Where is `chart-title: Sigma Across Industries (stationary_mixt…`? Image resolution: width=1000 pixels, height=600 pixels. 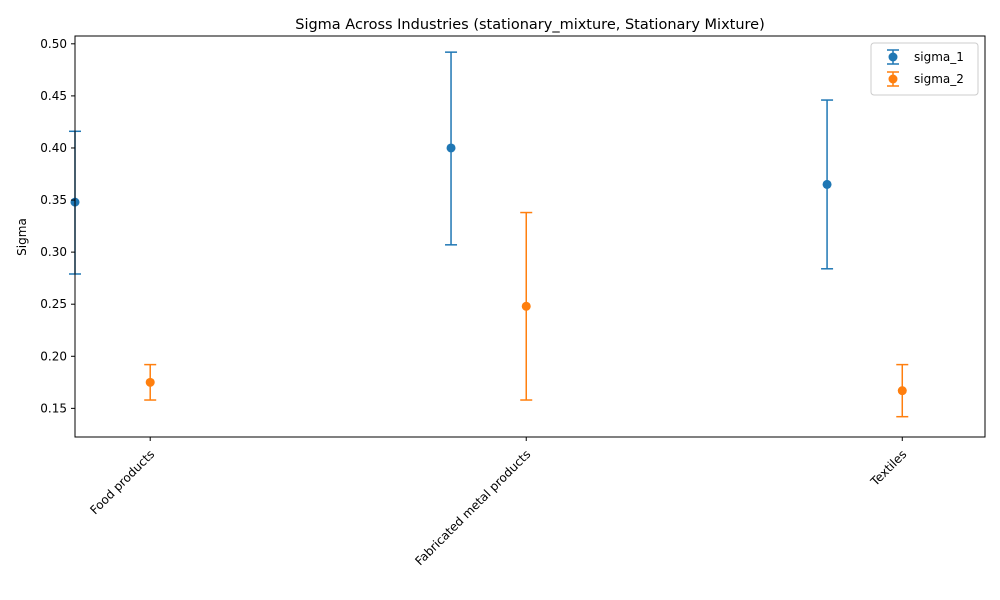
chart-title: Sigma Across Industries (stationary_mixt… is located at coordinates (530, 25).